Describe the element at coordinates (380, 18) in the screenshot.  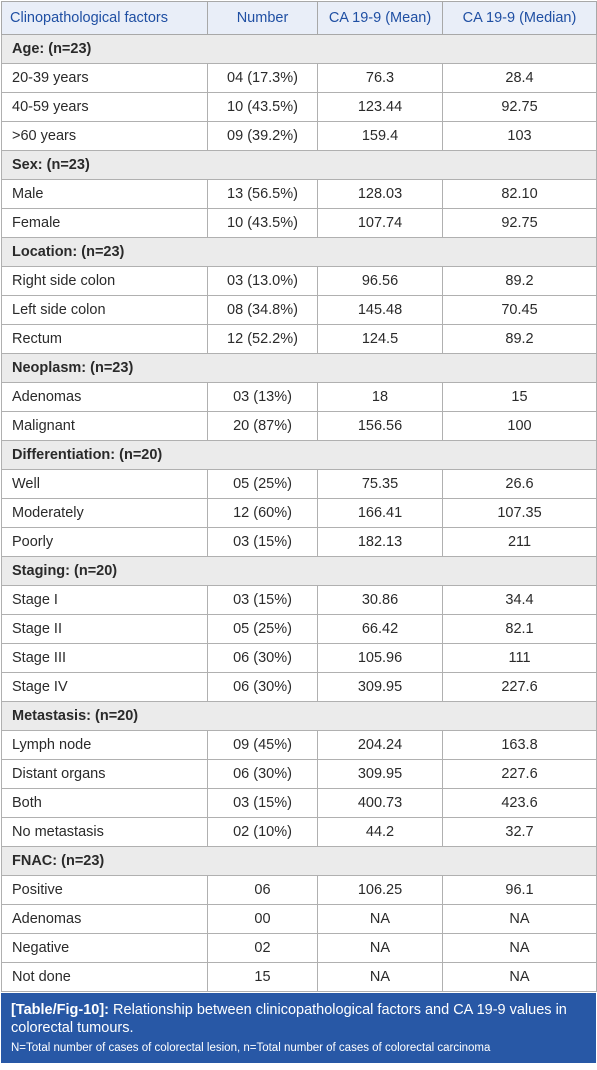
I see `header-mean: CA 19-9 (Mean)` at that location.